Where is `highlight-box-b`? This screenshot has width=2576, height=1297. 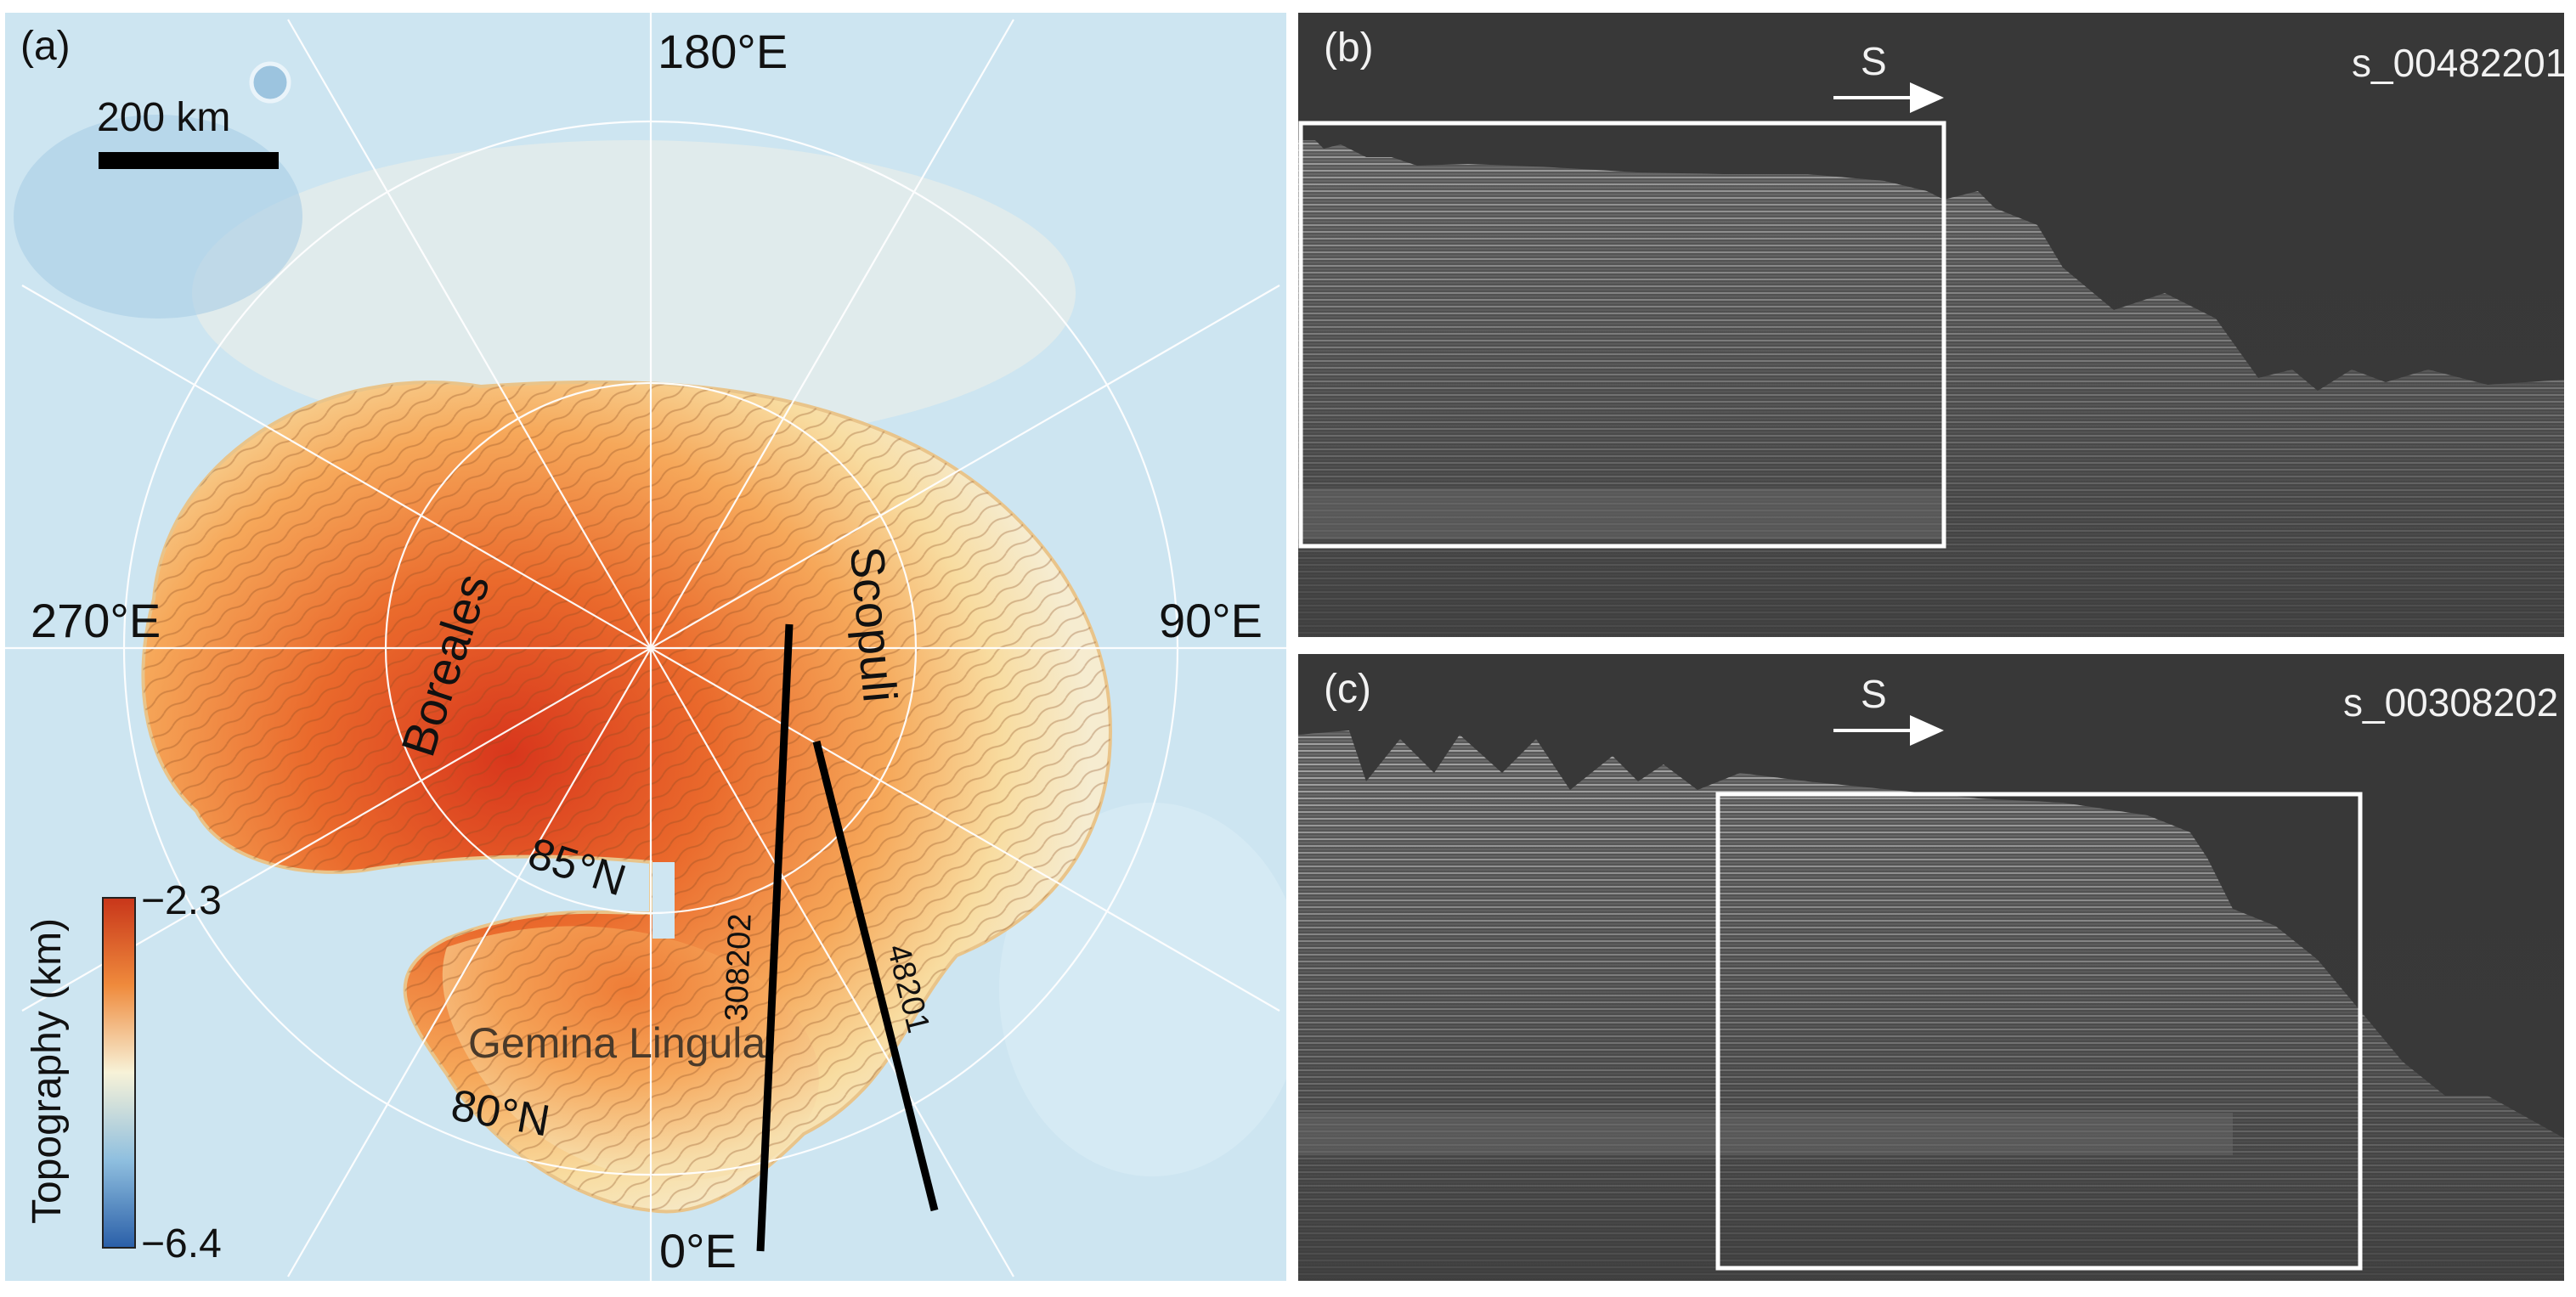 highlight-box-b is located at coordinates (1622, 335).